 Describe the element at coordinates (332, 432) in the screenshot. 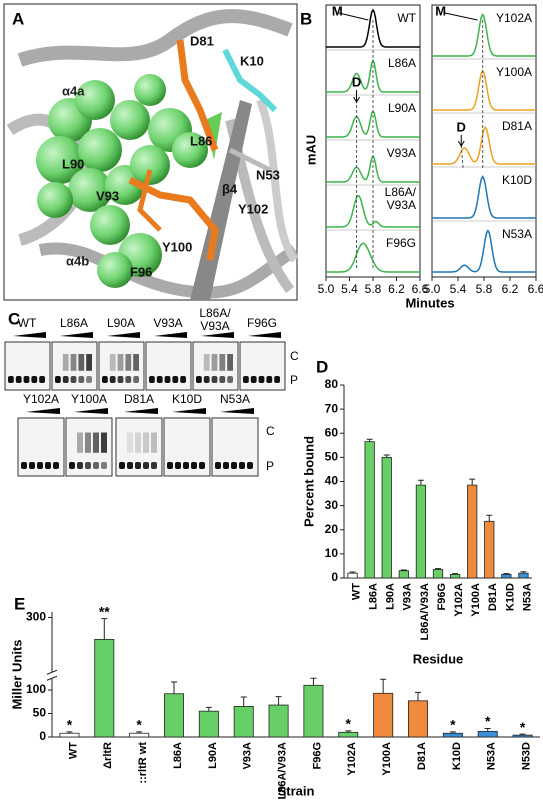

I see `y-tick-label: 60` at that location.